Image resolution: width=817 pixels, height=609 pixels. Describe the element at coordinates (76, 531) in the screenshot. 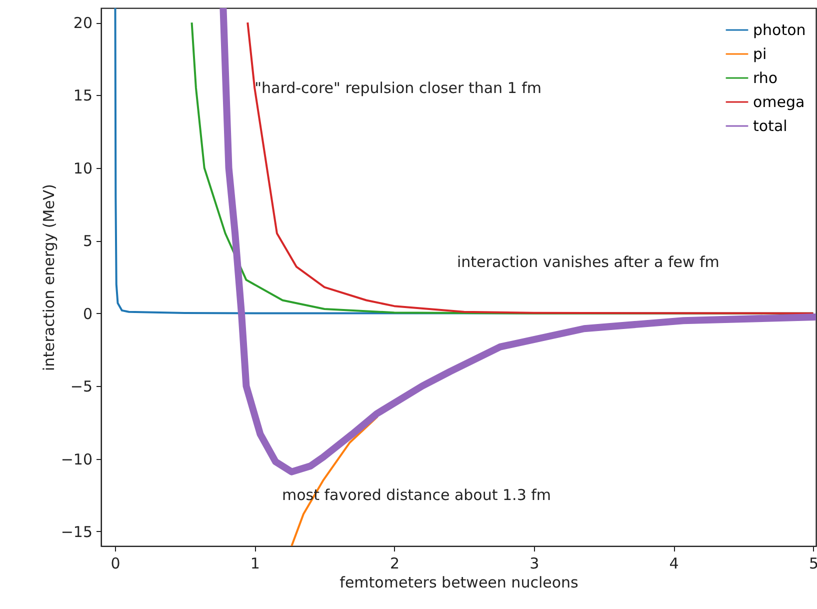

I see `y-tick-label: −15` at that location.